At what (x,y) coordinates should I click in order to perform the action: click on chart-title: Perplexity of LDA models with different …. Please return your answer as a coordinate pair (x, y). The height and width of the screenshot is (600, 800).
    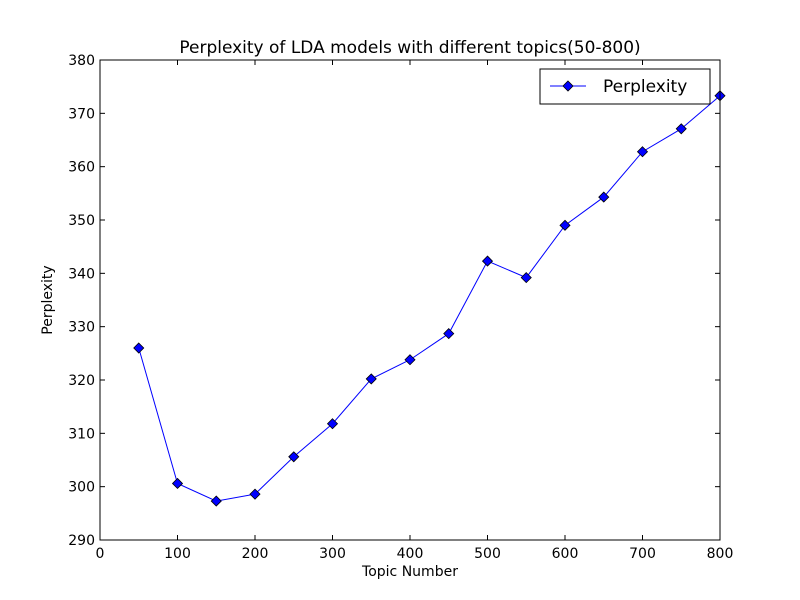
    Looking at the image, I should click on (409, 48).